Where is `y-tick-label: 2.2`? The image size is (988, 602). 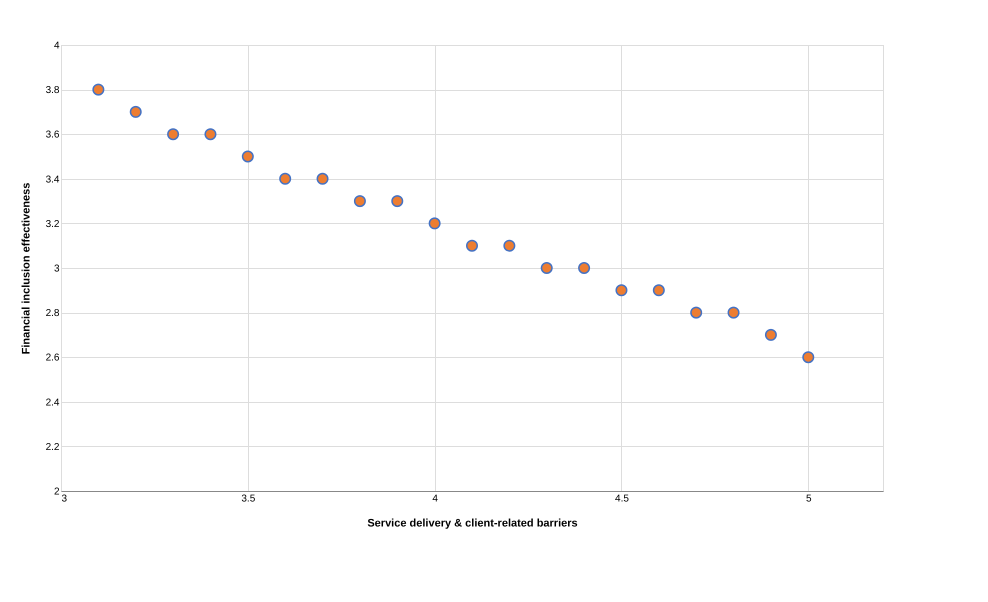 y-tick-label: 2.2 is located at coordinates (53, 447).